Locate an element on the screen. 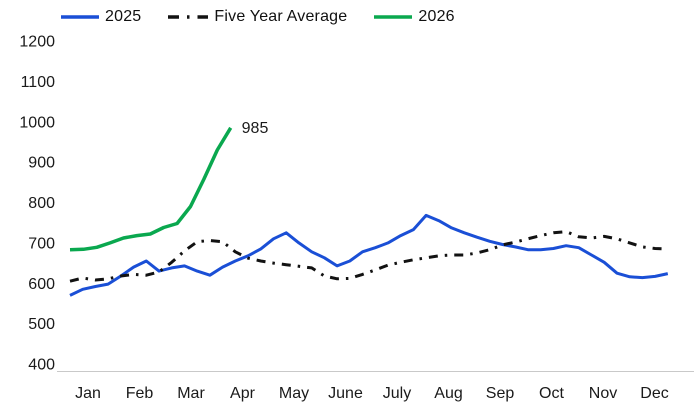  y-tick-label: 1200 is located at coordinates (37, 42).